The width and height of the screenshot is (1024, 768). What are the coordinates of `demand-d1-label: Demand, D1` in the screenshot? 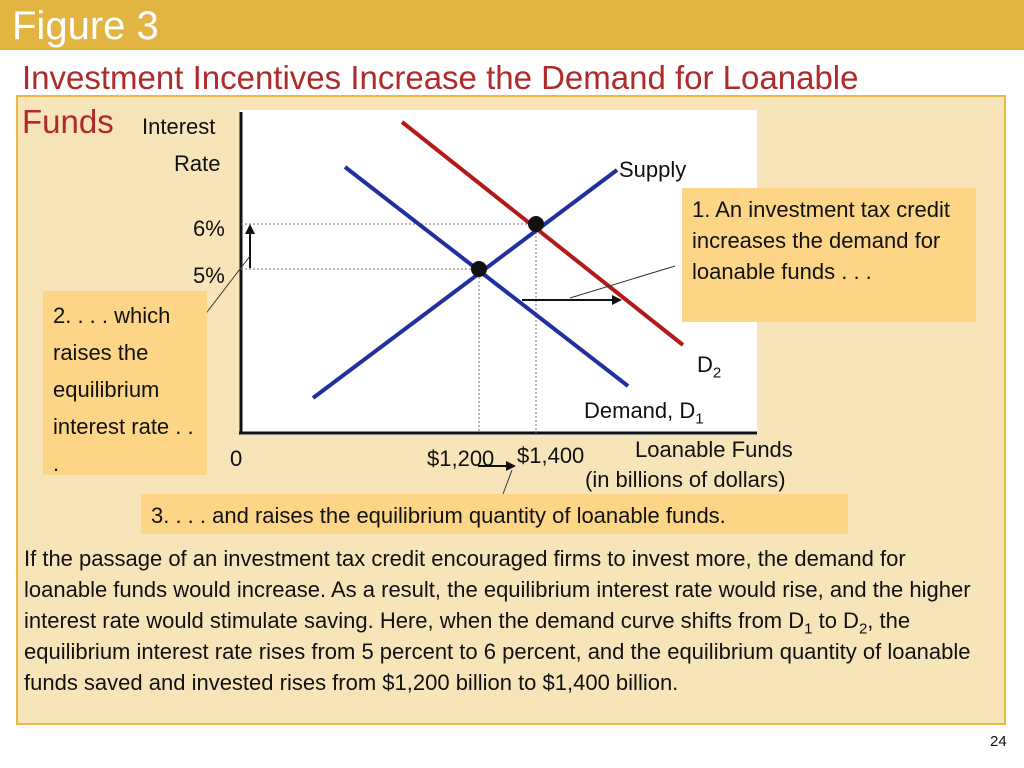 It's located at (644, 413).